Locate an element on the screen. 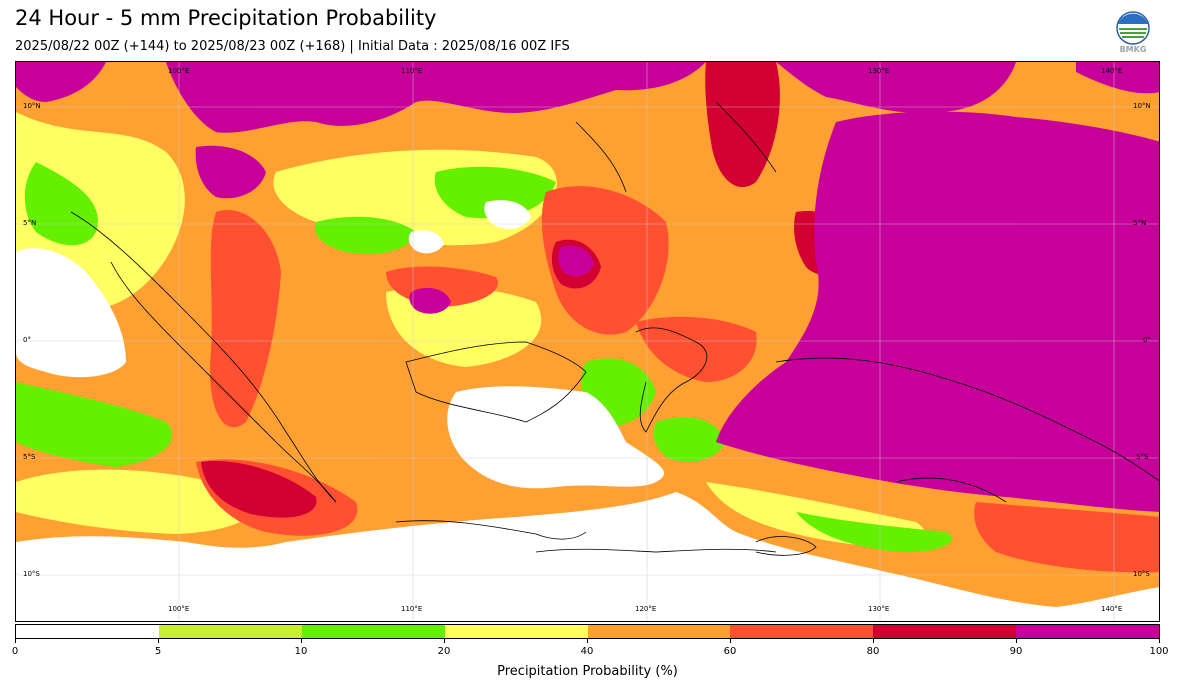 Image resolution: width=1180 pixels, height=690 pixels. lon-label-top: 100°E is located at coordinates (179, 71).